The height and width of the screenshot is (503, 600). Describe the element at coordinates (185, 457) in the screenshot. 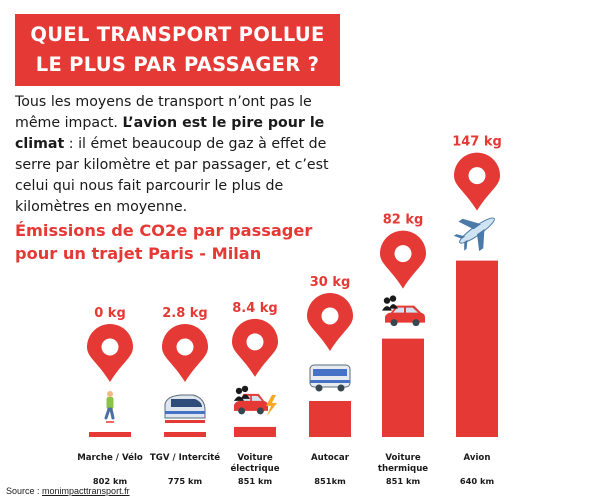

I see `category-label: TGV / Intercité` at that location.